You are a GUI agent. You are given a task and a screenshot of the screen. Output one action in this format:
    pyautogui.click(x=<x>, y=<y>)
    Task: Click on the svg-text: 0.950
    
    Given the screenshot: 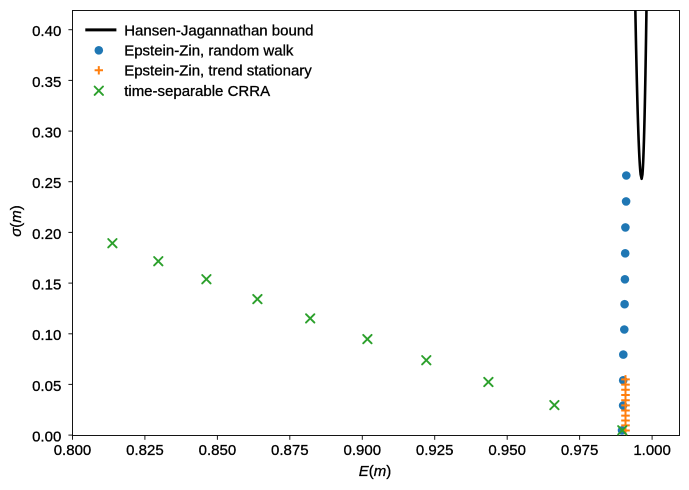 What is the action you would take?
    pyautogui.click(x=507, y=450)
    